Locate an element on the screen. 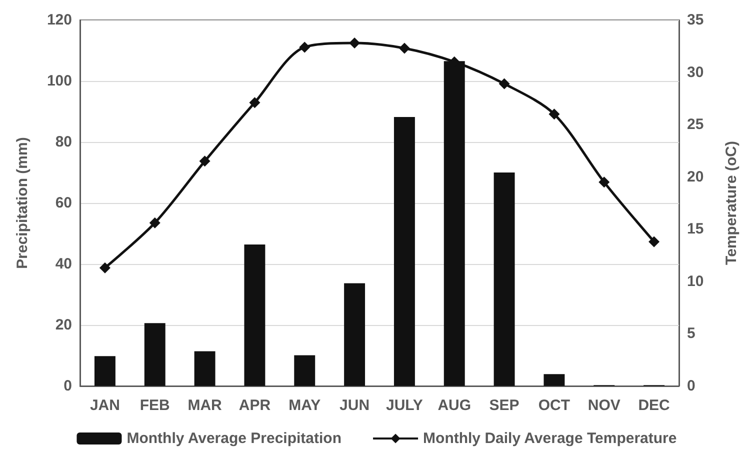 This screenshot has width=754, height=459. y-tick-label: 100 is located at coordinates (59, 81).